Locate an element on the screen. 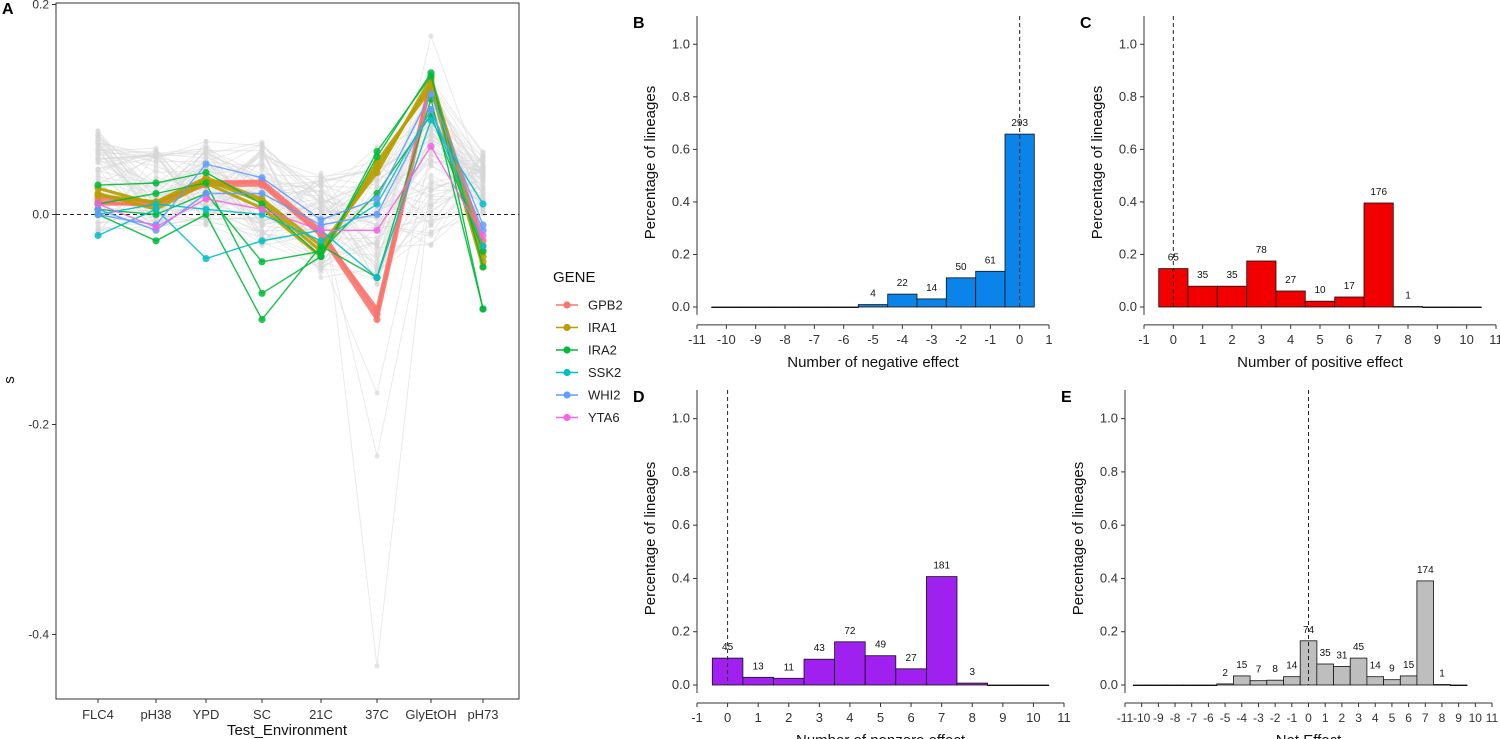  bar-count-label: 49 is located at coordinates (881, 645).